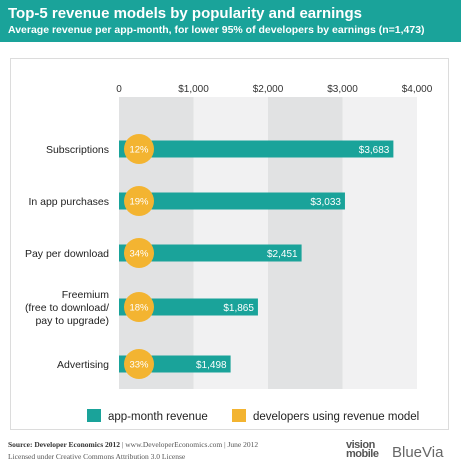  What do you see at coordinates (418, 452) in the screenshot?
I see `bluevia-logo: BlueVia` at bounding box center [418, 452].